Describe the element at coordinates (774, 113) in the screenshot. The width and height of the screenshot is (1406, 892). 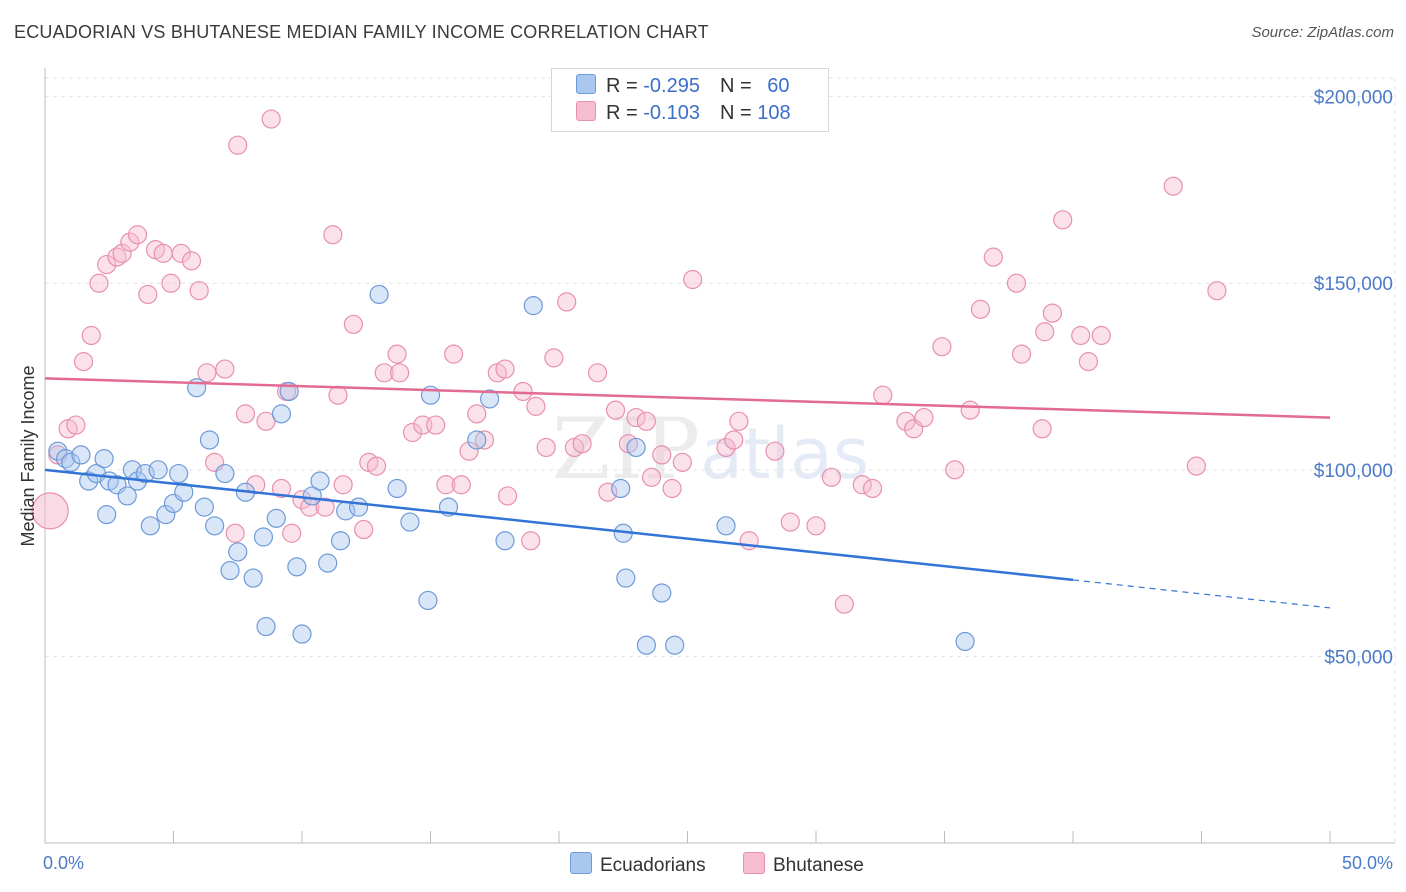
I see `legend-n-value: 108` at that location.